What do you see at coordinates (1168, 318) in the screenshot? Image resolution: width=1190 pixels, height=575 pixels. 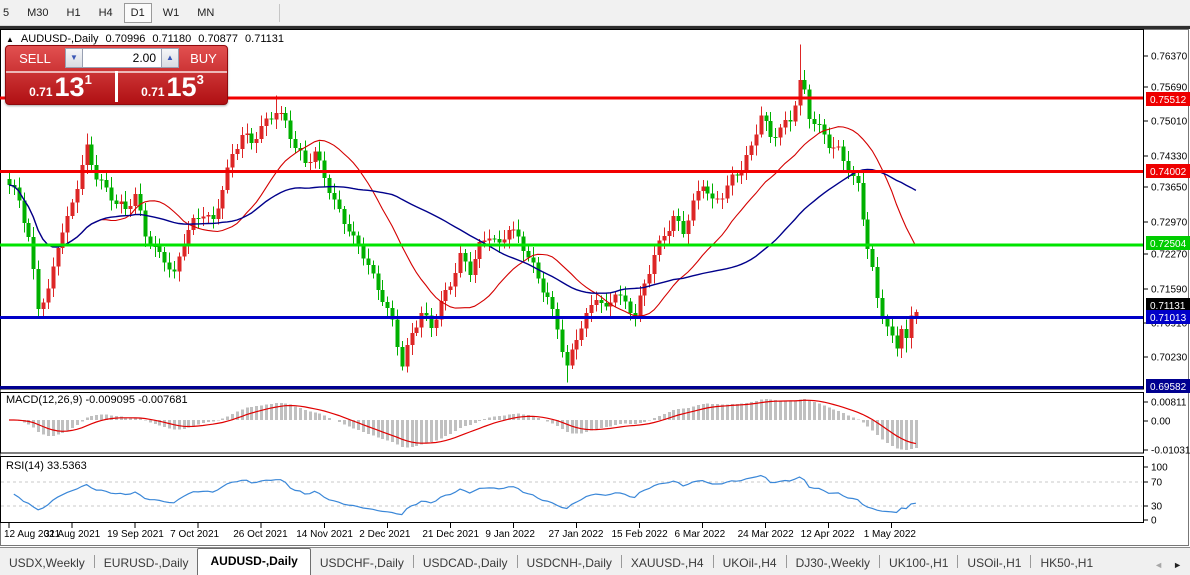 I see `price-badge: 0.71013` at bounding box center [1168, 318].